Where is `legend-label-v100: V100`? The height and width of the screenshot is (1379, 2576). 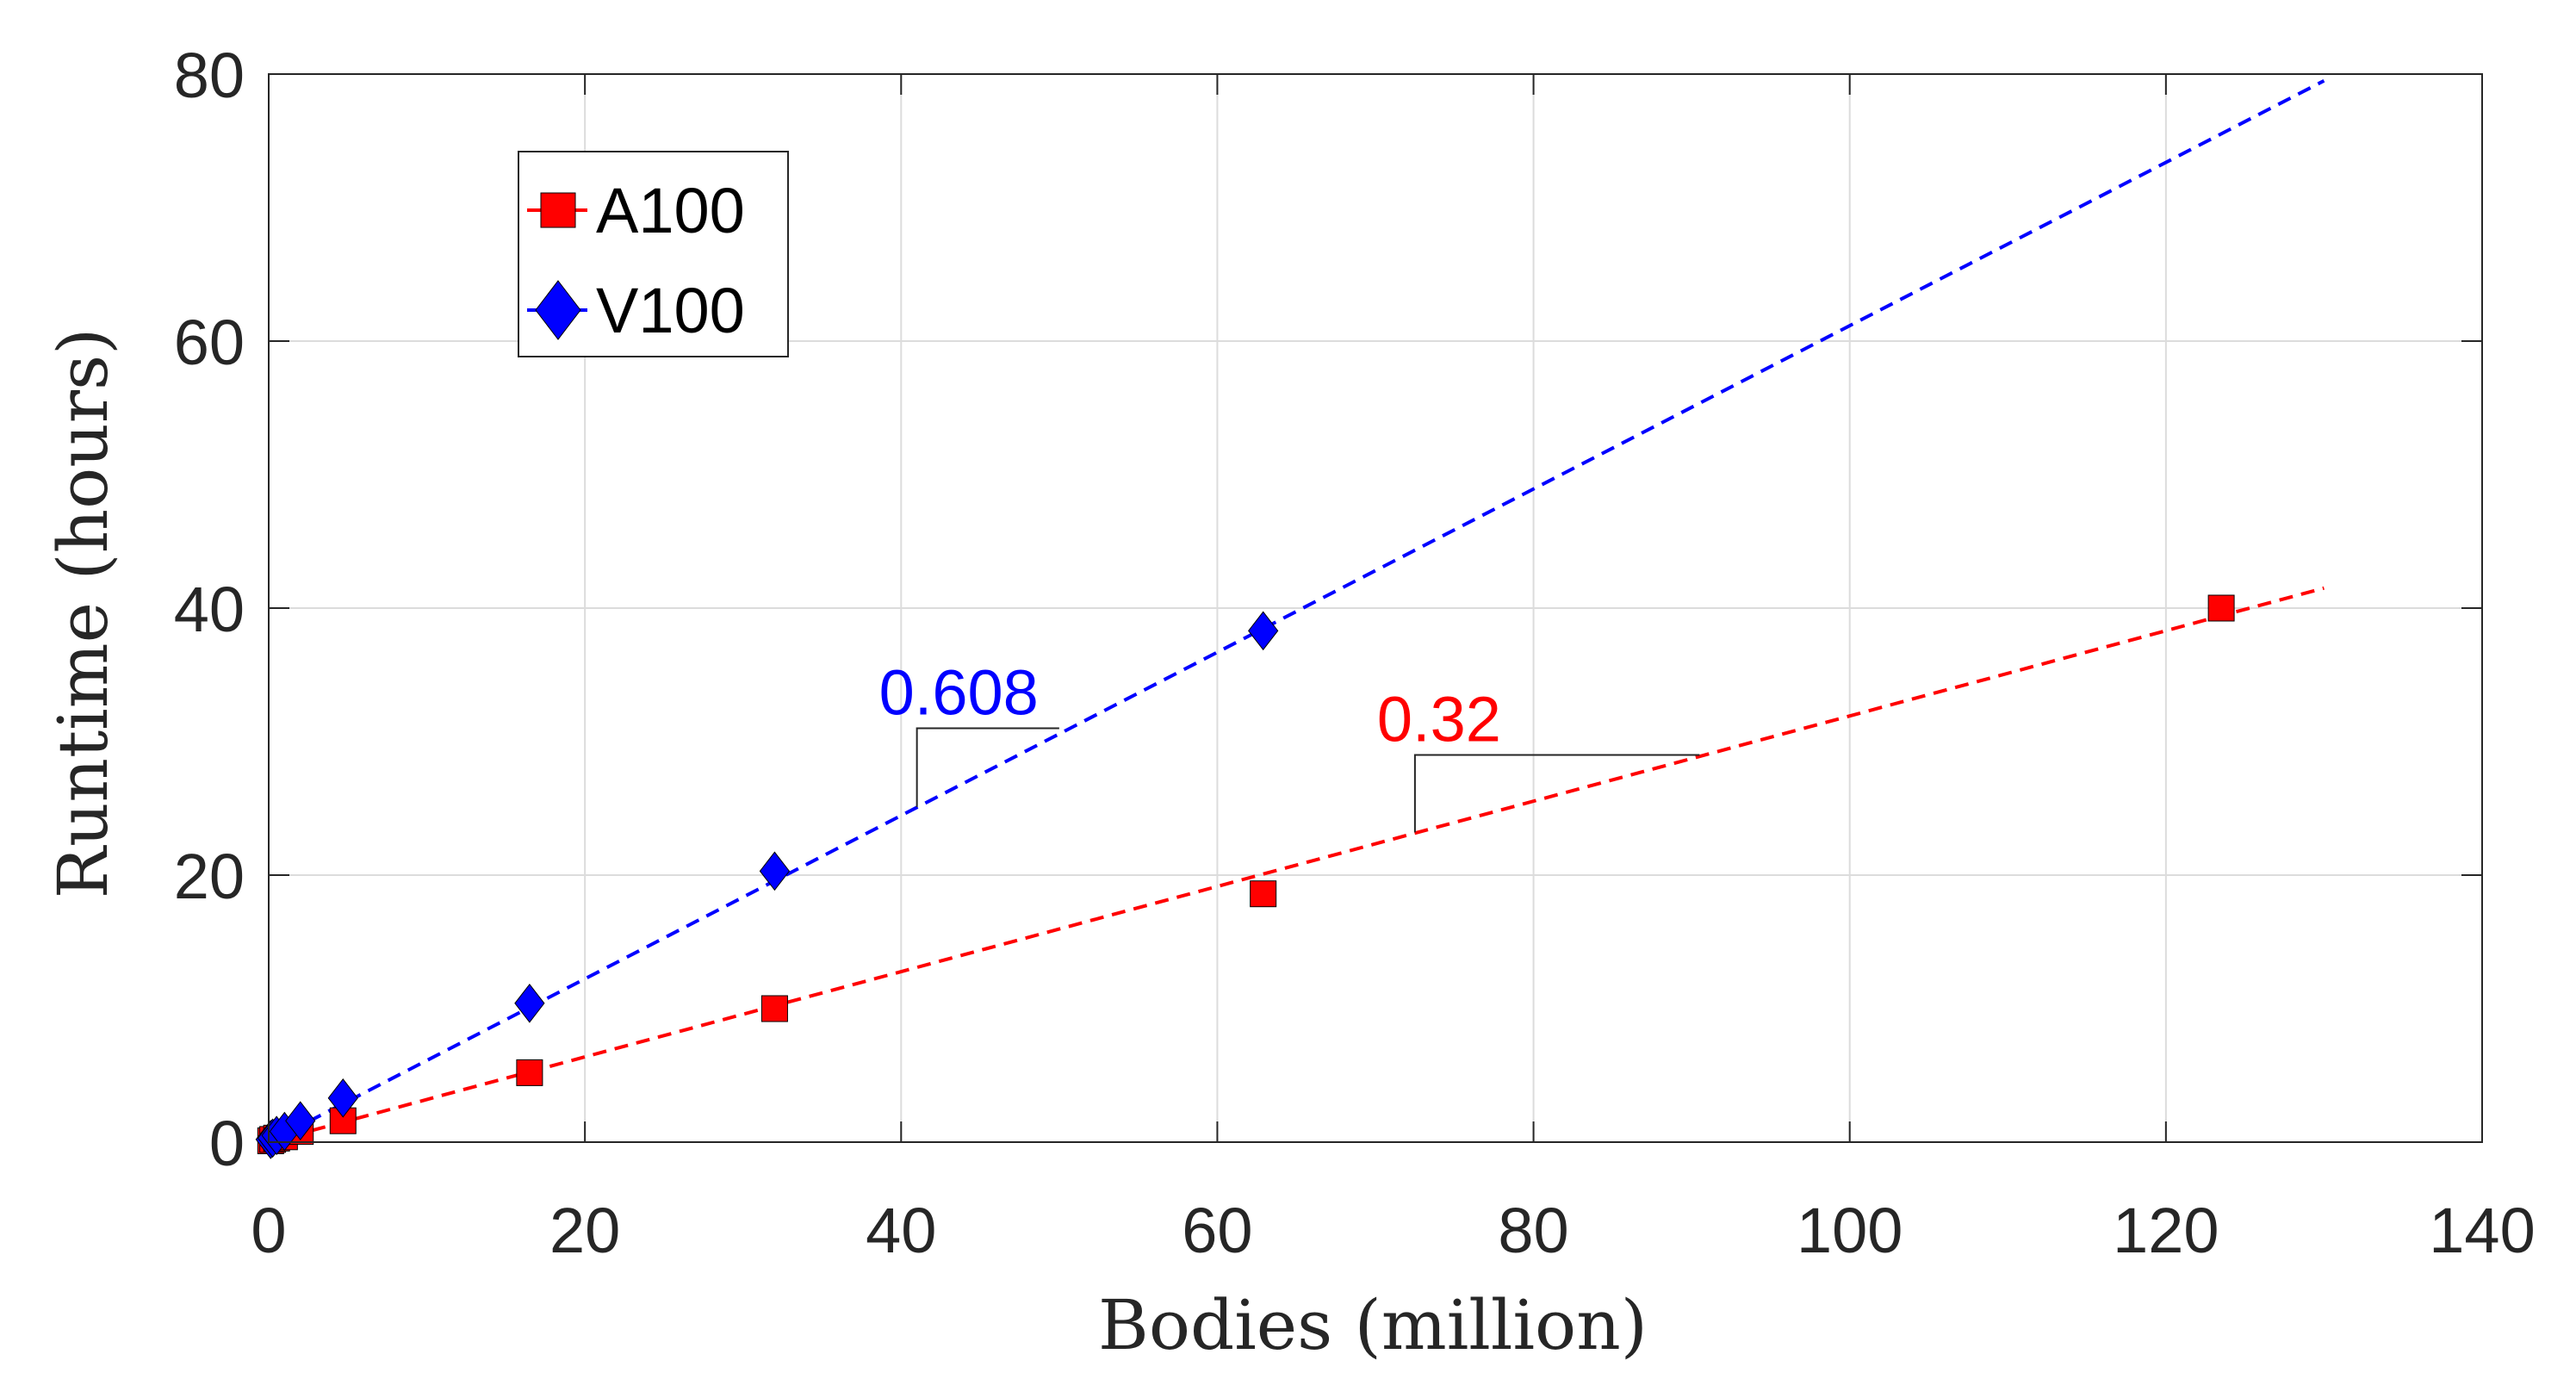 legend-label-v100: V100 is located at coordinates (671, 310).